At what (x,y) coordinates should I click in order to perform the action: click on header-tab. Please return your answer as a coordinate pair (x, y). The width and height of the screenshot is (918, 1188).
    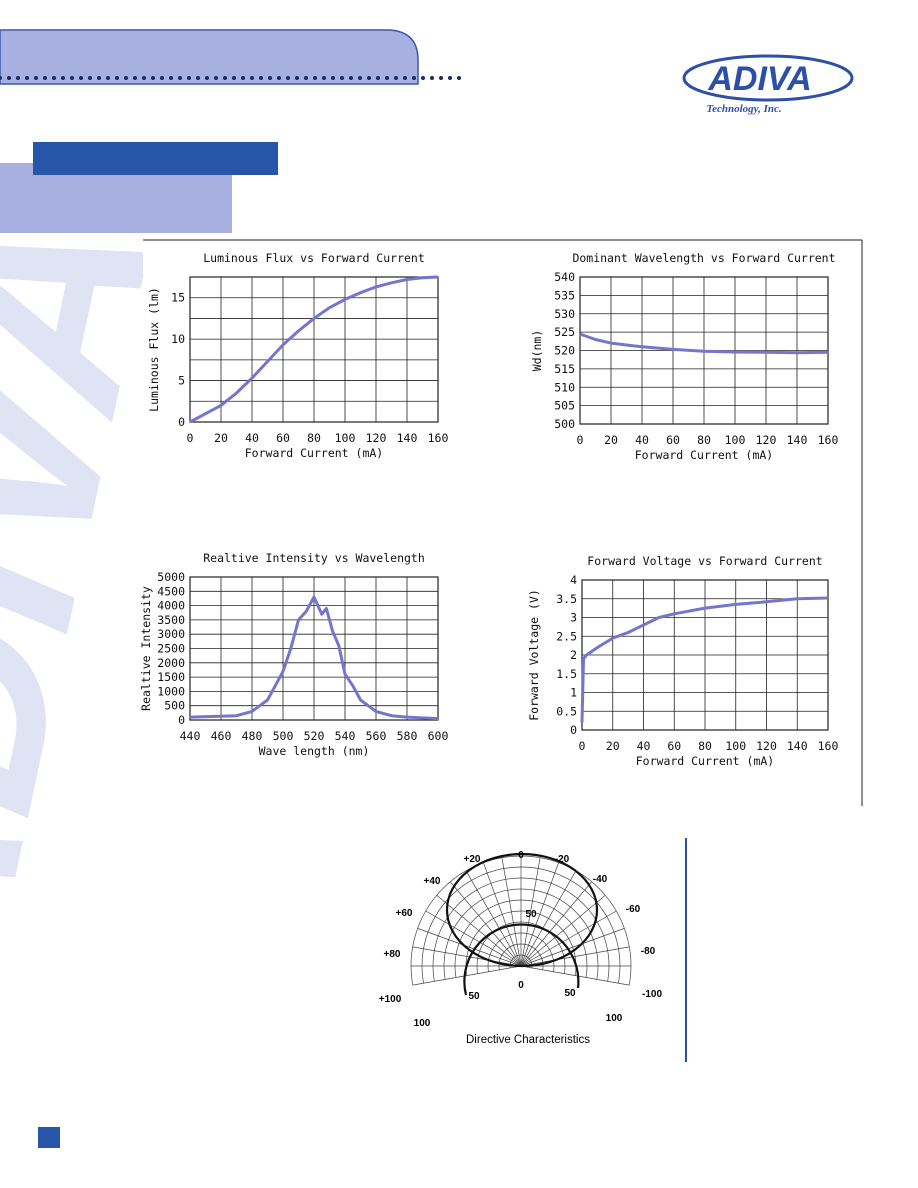
    Looking at the image, I should click on (209, 57).